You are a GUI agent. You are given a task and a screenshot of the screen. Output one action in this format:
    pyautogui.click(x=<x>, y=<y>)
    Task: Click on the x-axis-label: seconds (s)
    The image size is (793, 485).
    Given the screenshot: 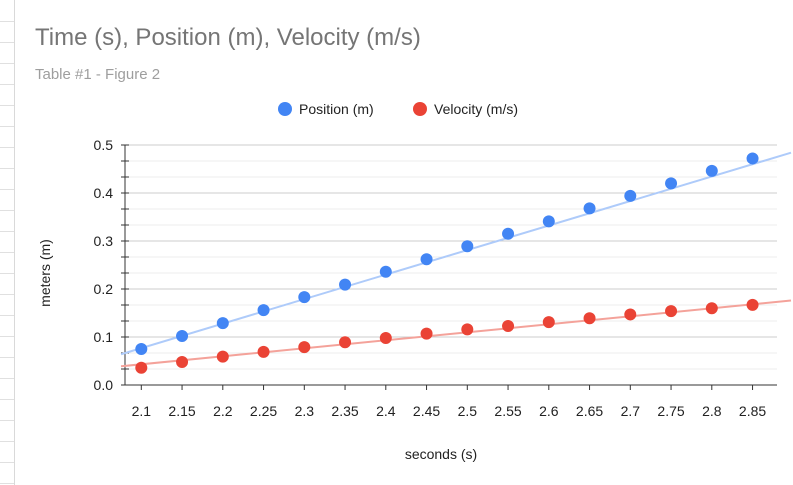 What is the action you would take?
    pyautogui.click(x=441, y=454)
    